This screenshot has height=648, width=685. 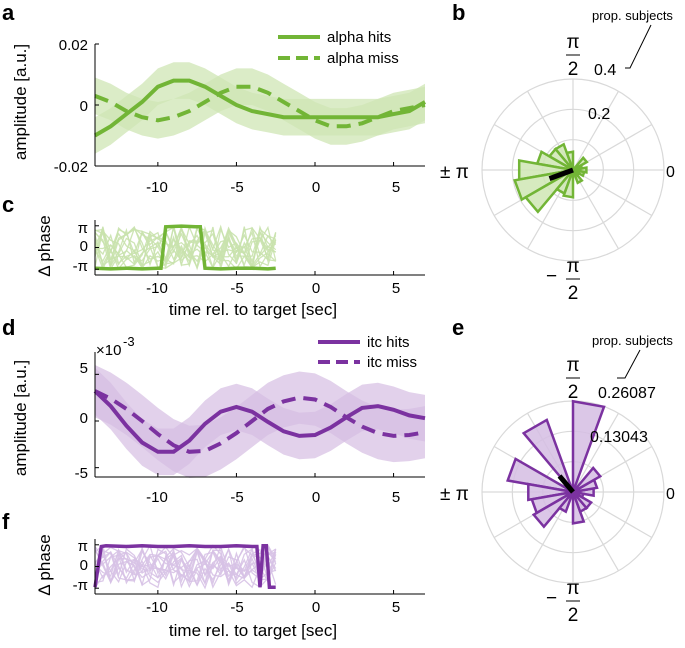 I want to click on panel-f-highlight-trace, so click(x=184, y=566).